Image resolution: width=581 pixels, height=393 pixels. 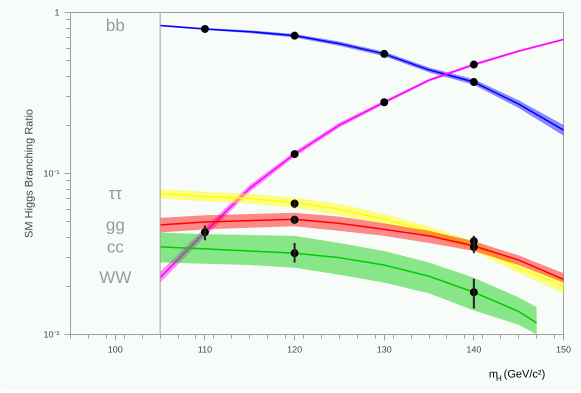 I want to click on y-axis-title: SM Higgs Branching Ratio, so click(x=29, y=173).